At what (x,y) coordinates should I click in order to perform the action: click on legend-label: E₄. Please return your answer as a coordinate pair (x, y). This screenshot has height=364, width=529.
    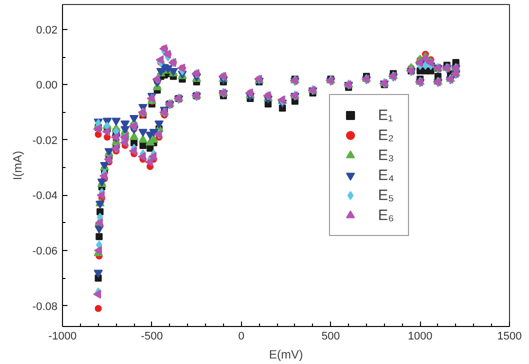
    Looking at the image, I should click on (387, 175).